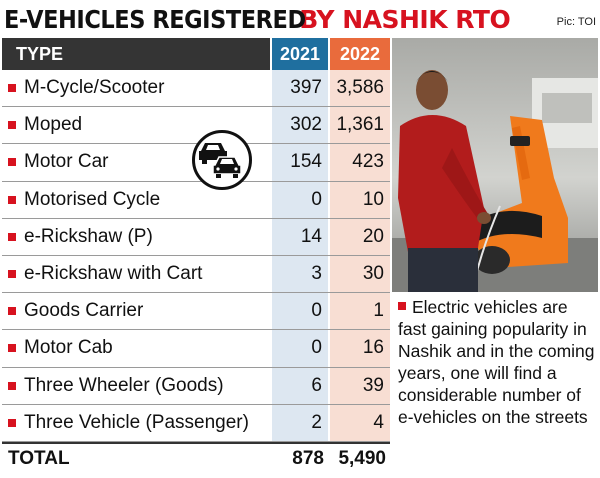  Describe the element at coordinates (359, 311) in the screenshot. I see `row-value-2022: 1` at that location.